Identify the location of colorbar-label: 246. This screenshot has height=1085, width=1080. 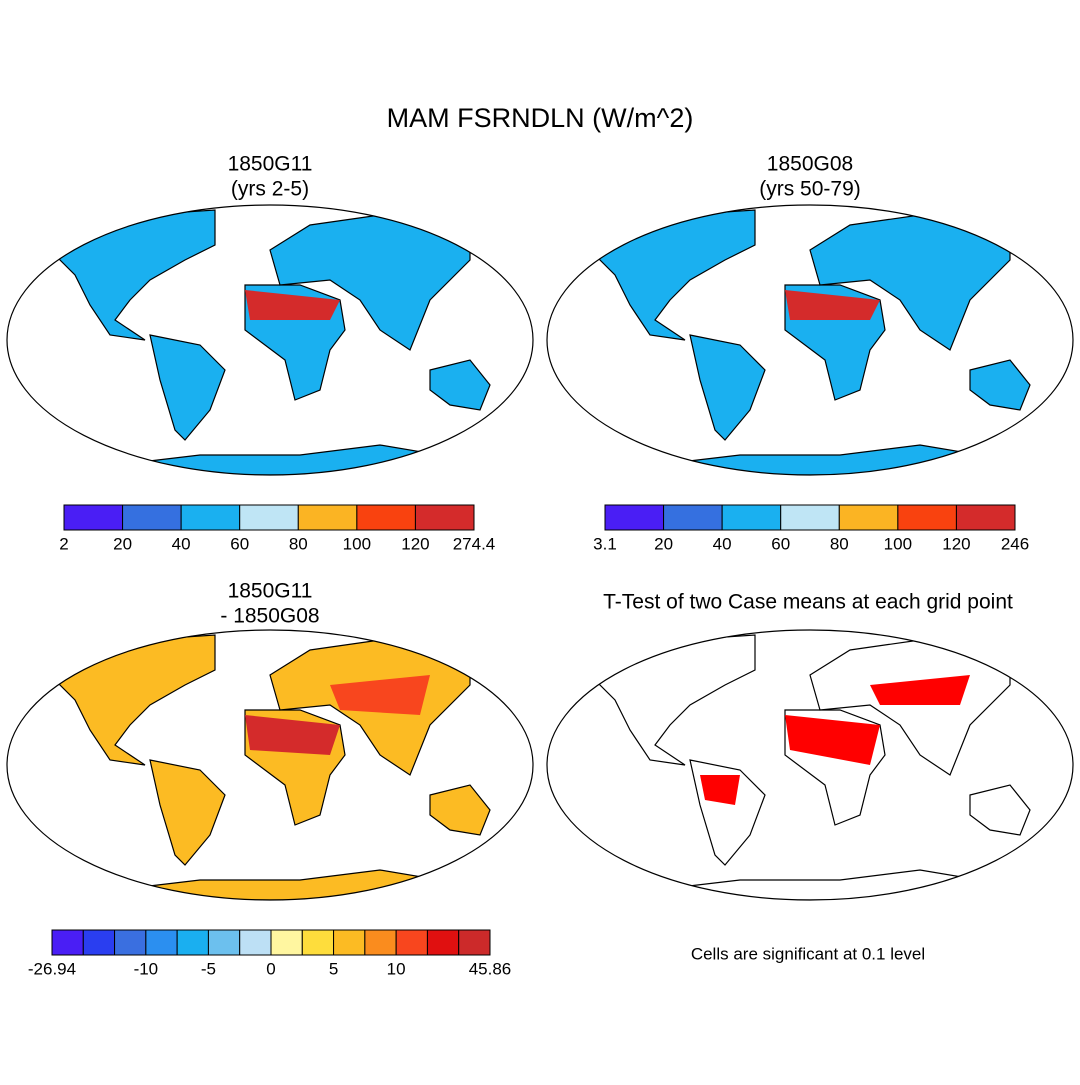
(1015, 543).